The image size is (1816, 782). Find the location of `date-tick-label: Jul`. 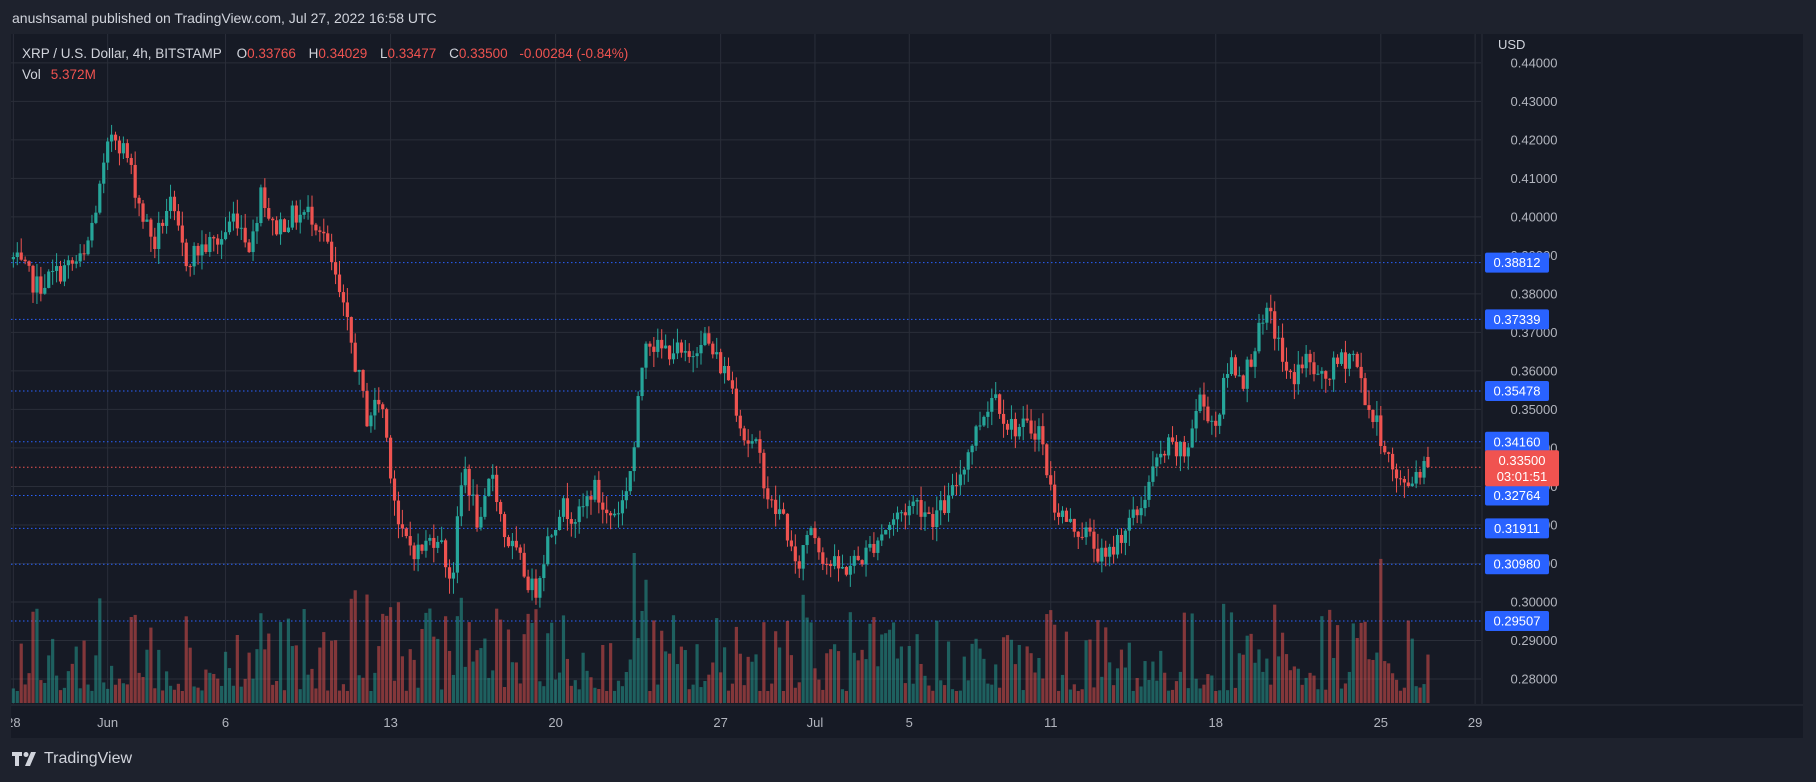

date-tick-label: Jul is located at coordinates (815, 722).